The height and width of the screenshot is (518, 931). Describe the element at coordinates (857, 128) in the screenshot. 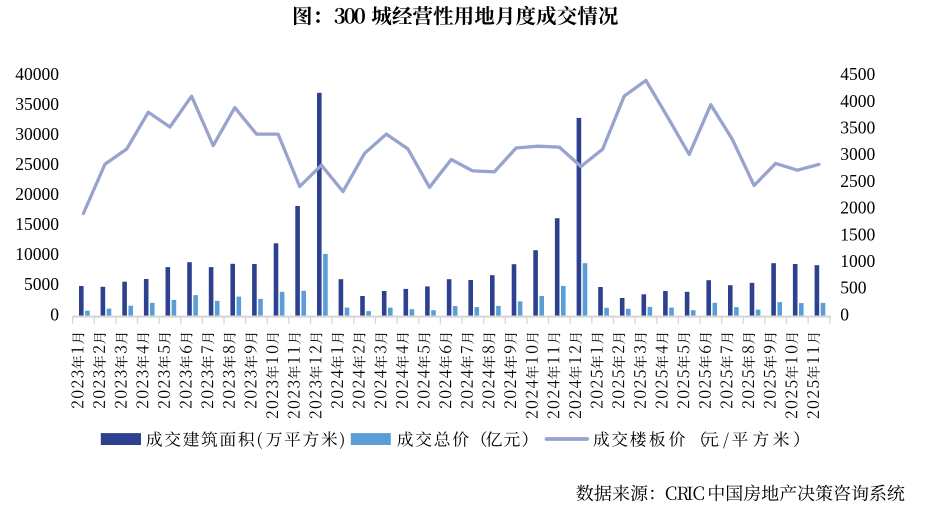

I see `svg-text: 3500` at that location.